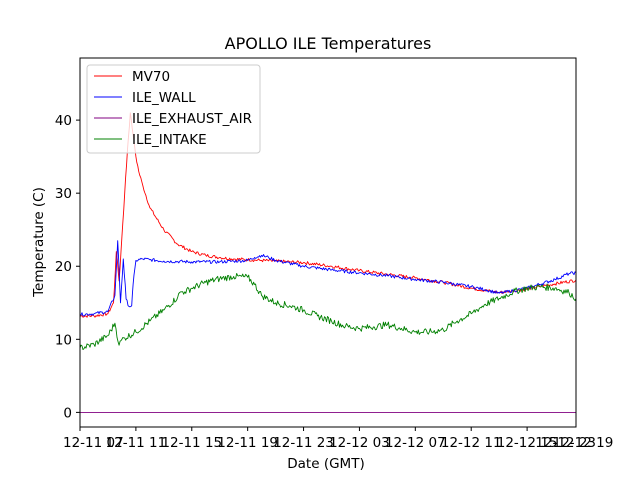 The image size is (640, 480). What do you see at coordinates (164, 98) in the screenshot?
I see `legend-label: ILE_WALL` at bounding box center [164, 98].